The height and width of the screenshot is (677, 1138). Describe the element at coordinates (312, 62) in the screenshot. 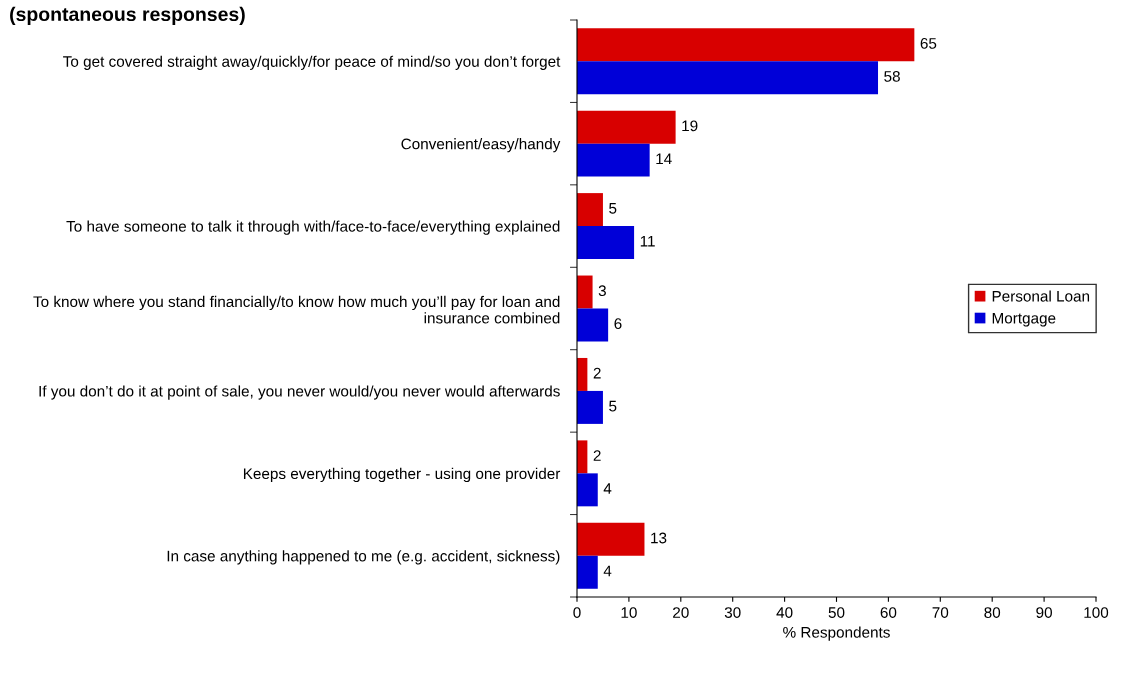

I see `y-tick-label: To get covered straight away/quickly/for peace of mind/so you don’t forget` at that location.